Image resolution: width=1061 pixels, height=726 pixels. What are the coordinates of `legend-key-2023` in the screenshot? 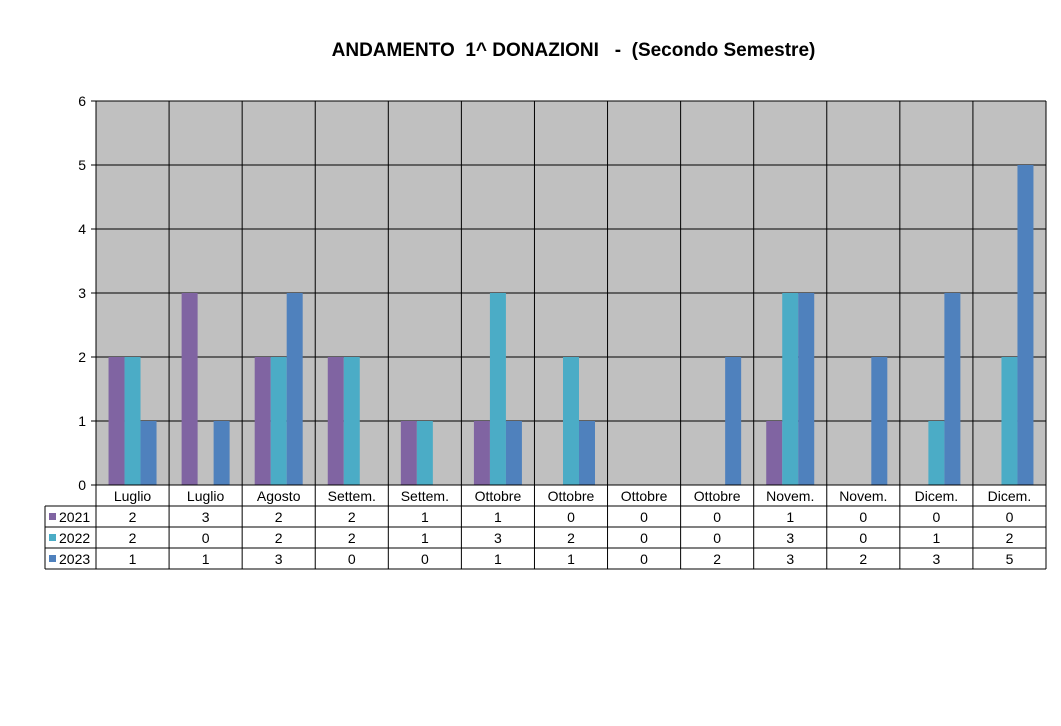 It's located at (52, 558).